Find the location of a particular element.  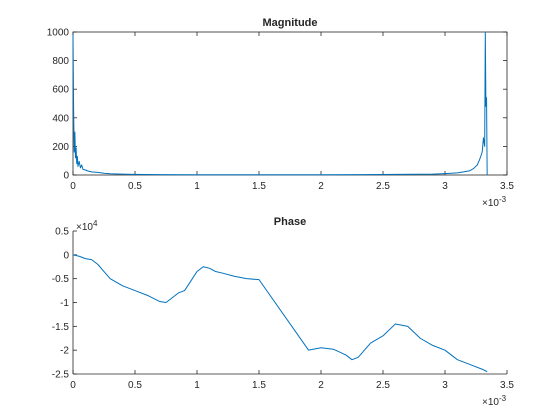

phase-y-tick-label: -0.5 is located at coordinates (61, 279).